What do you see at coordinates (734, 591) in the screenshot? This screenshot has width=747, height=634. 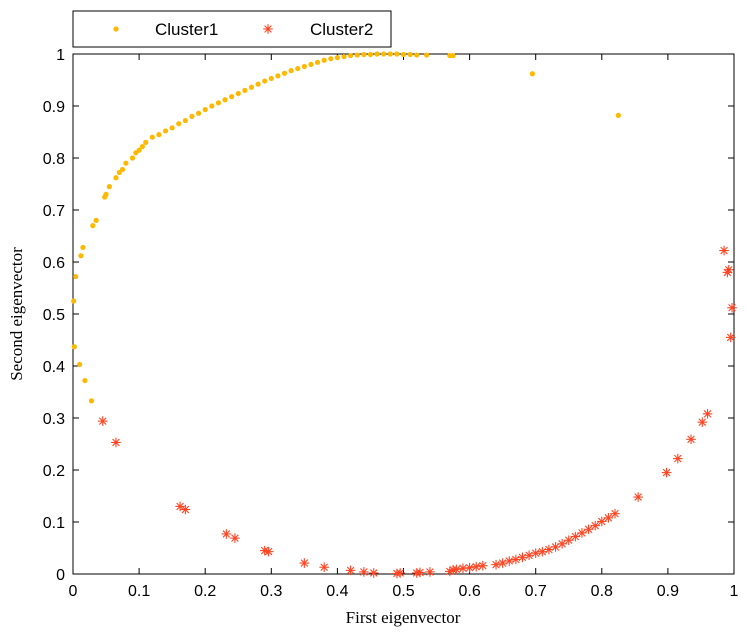 I see `x-tick-label: 1` at bounding box center [734, 591].